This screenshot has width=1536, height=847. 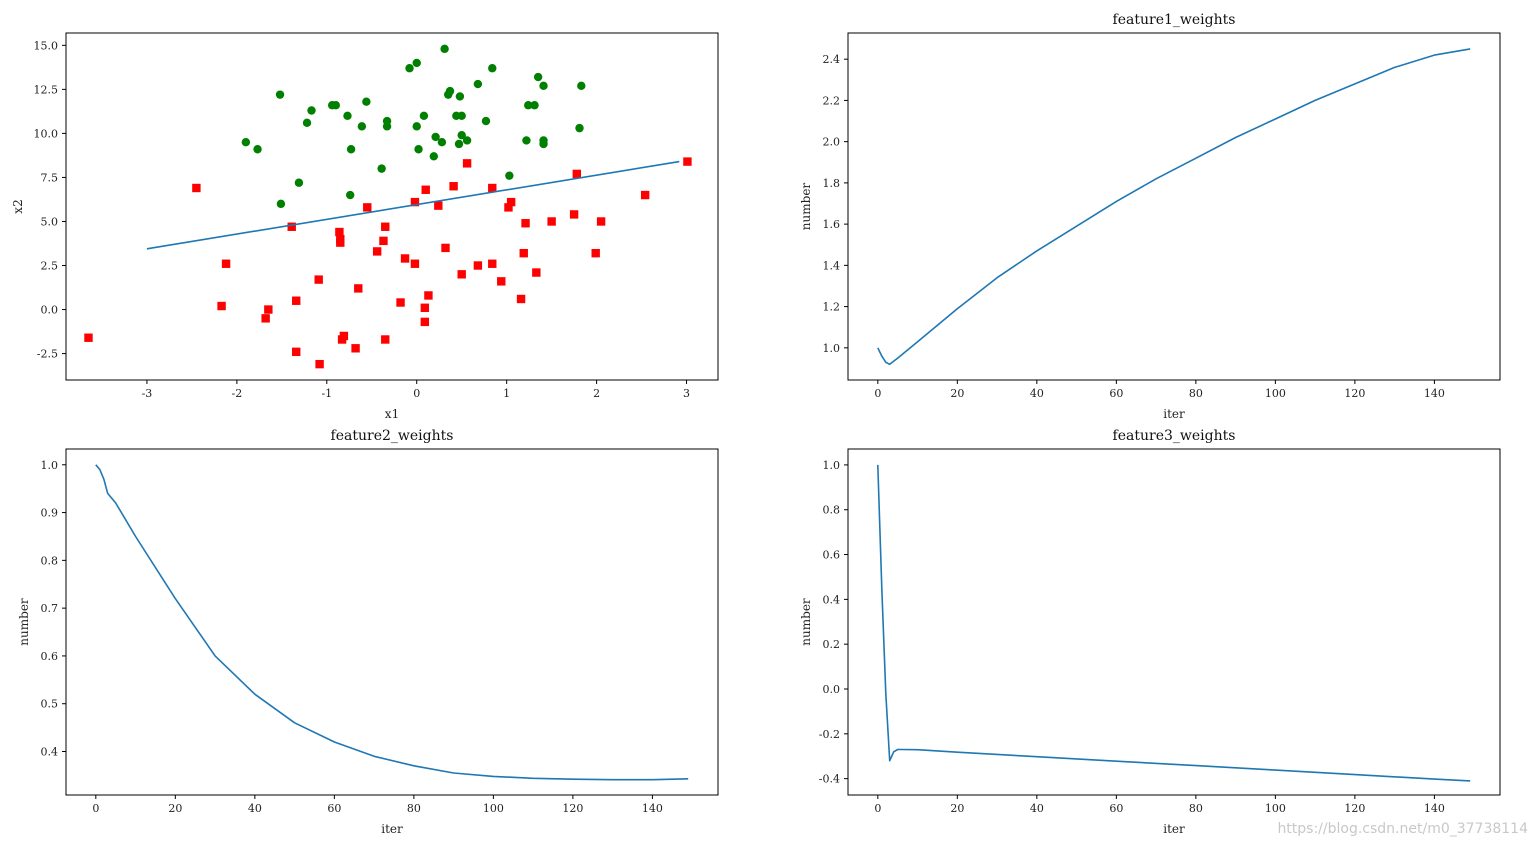 What do you see at coordinates (596, 393) in the screenshot?
I see `x-tick-label: 2` at bounding box center [596, 393].